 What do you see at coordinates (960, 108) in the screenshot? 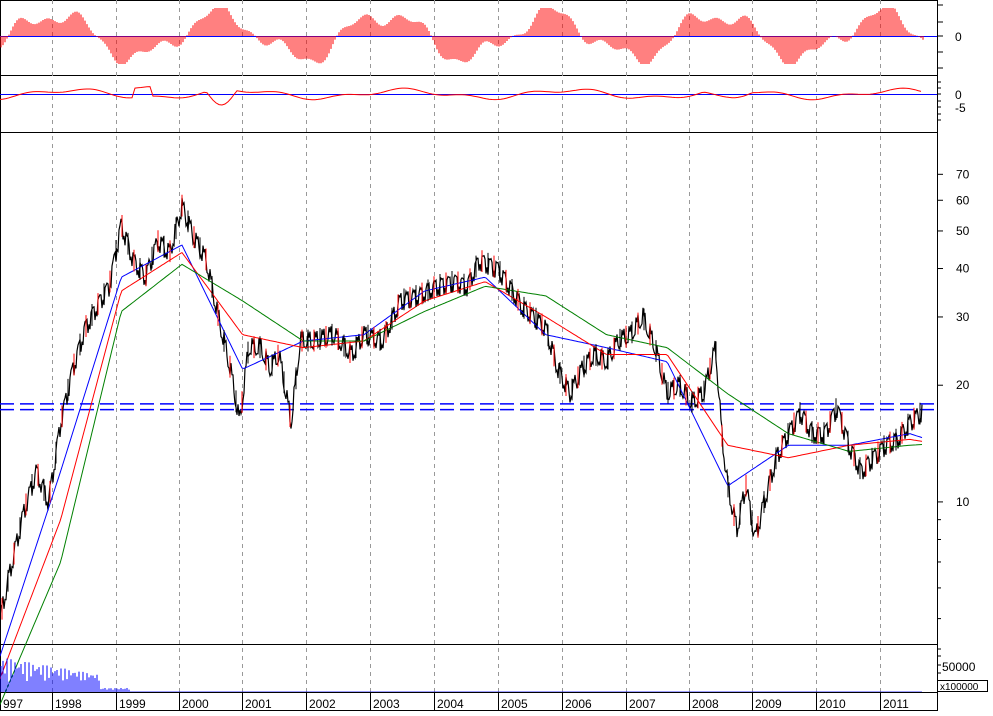
I see `momentum-tick-label: -5` at bounding box center [960, 108].